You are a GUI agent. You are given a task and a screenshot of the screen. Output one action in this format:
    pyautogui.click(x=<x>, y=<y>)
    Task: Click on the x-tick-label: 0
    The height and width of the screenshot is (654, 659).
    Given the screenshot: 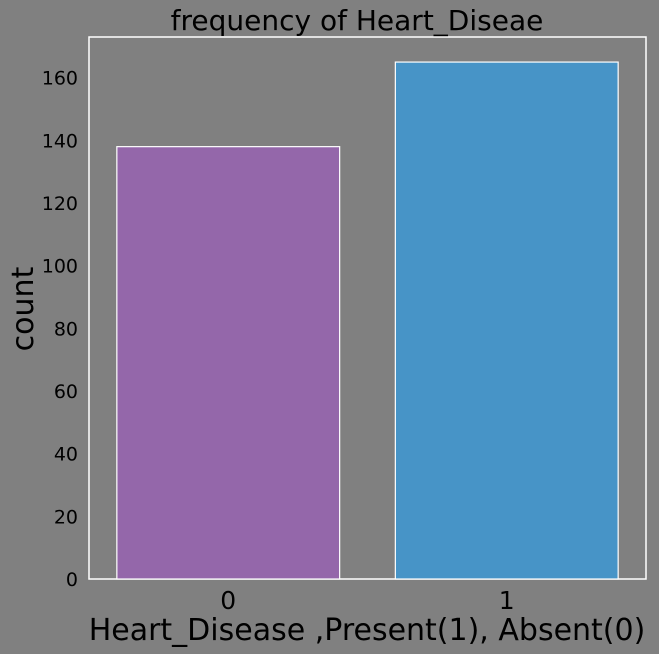 What is the action you would take?
    pyautogui.click(x=228, y=600)
    